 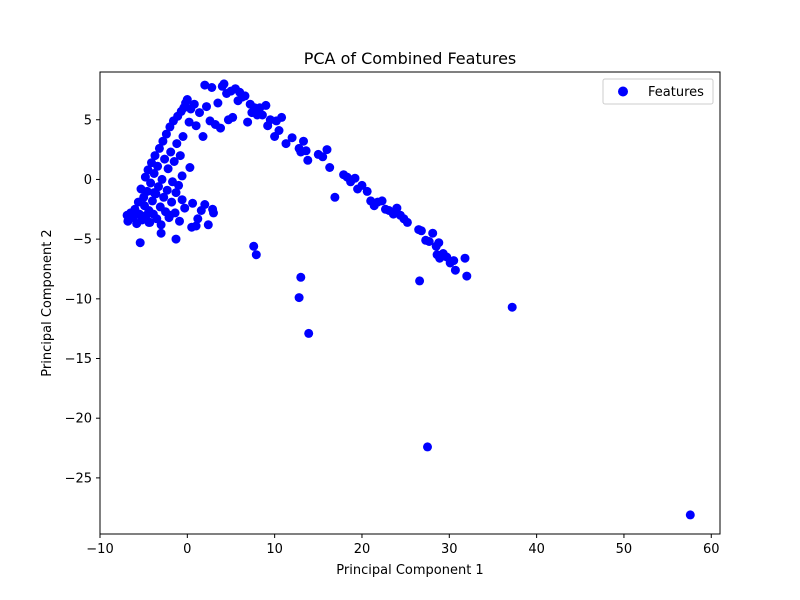 What do you see at coordinates (410, 58) in the screenshot?
I see `chart-title: PCA of Combined Features` at bounding box center [410, 58].